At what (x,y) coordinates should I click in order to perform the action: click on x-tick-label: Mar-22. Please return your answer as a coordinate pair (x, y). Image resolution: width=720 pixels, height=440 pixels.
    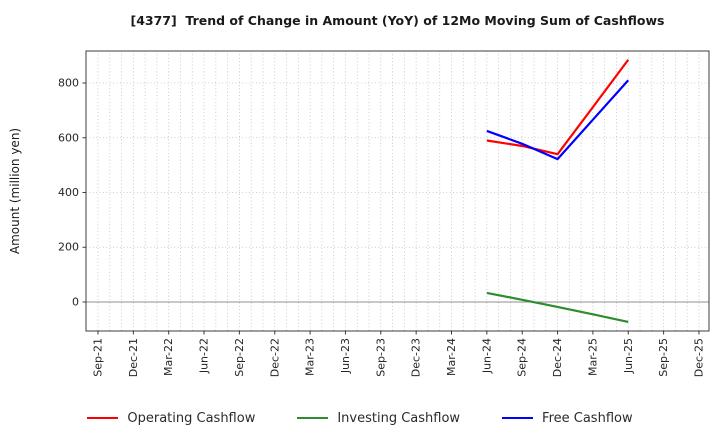
    Looking at the image, I should click on (168, 357).